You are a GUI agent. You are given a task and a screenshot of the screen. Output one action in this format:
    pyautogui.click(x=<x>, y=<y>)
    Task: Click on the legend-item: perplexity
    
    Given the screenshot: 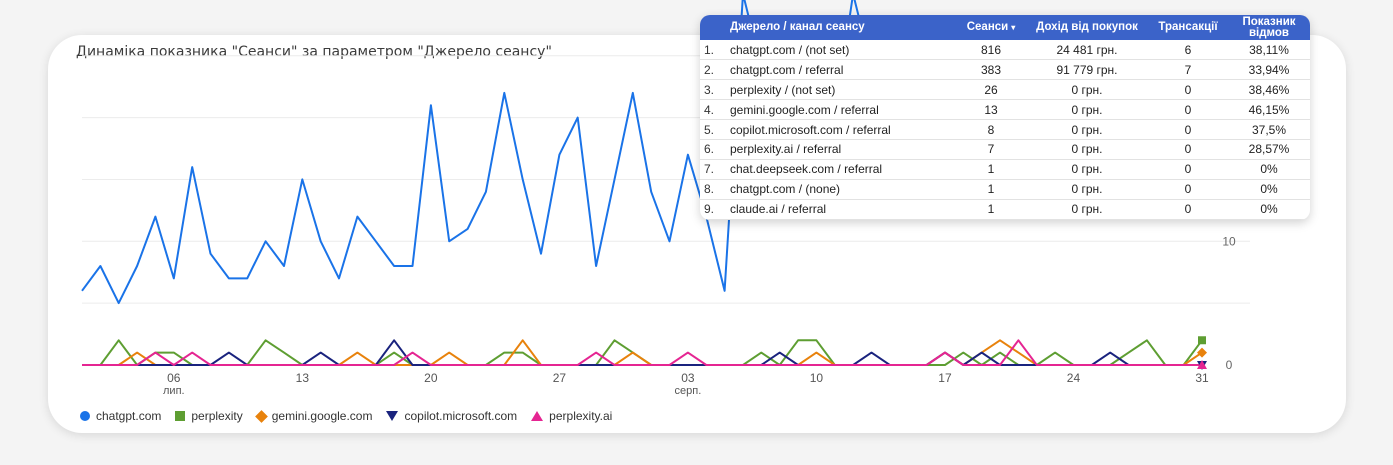 What is the action you would take?
    pyautogui.click(x=209, y=416)
    